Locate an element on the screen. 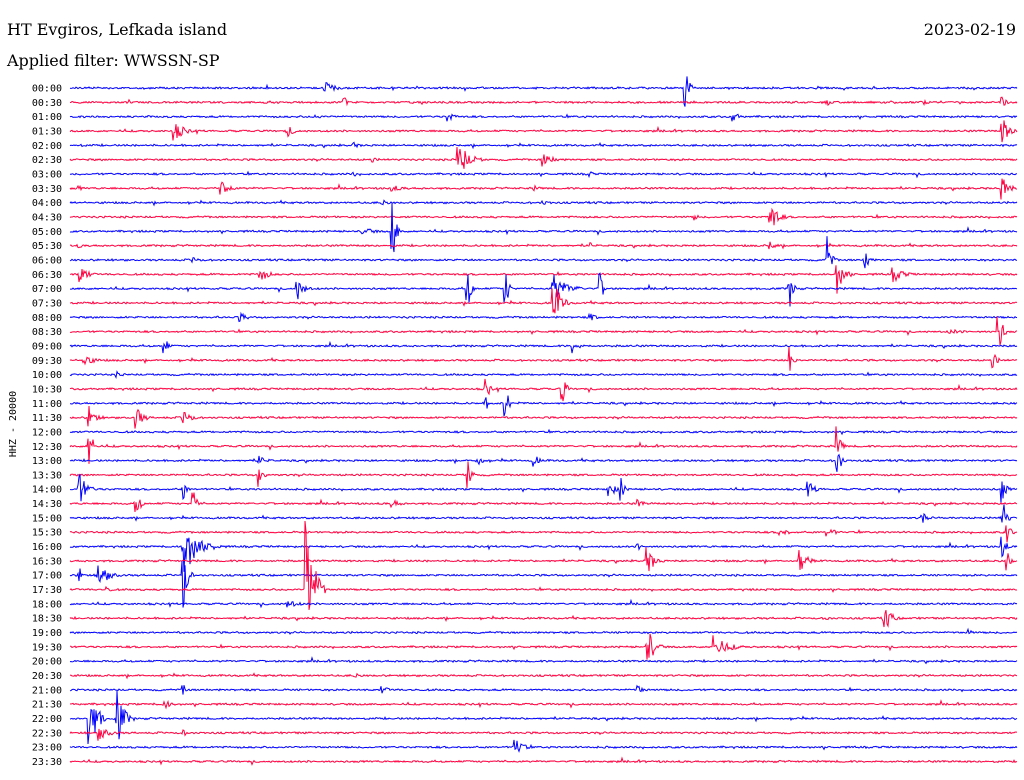 The width and height of the screenshot is (1024, 780). time-label: 19:30 is located at coordinates (47, 647).